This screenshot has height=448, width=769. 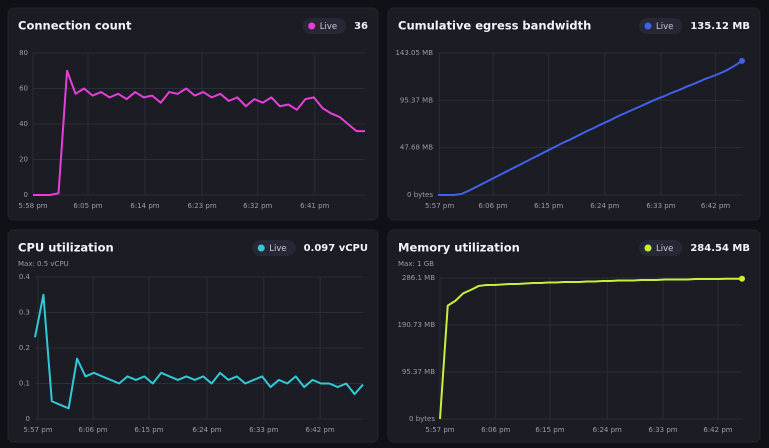 I want to click on x-tick-label: 6:14 pm, so click(x=144, y=206).